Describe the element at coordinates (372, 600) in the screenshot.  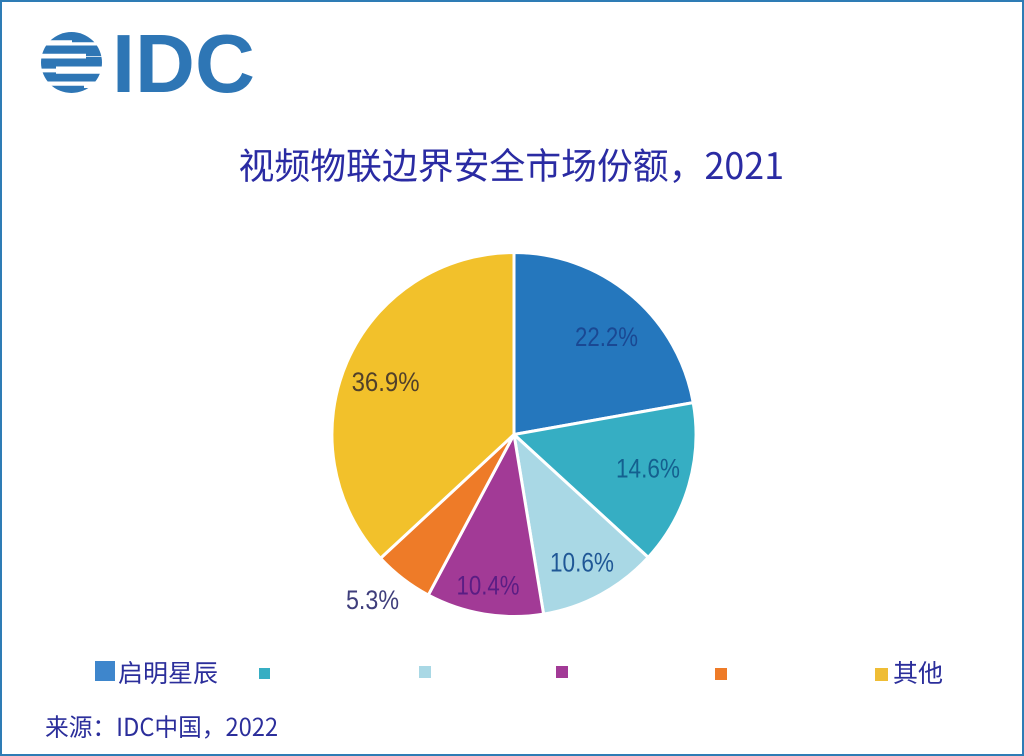
I see `svg-text: 5.3%` at that location.